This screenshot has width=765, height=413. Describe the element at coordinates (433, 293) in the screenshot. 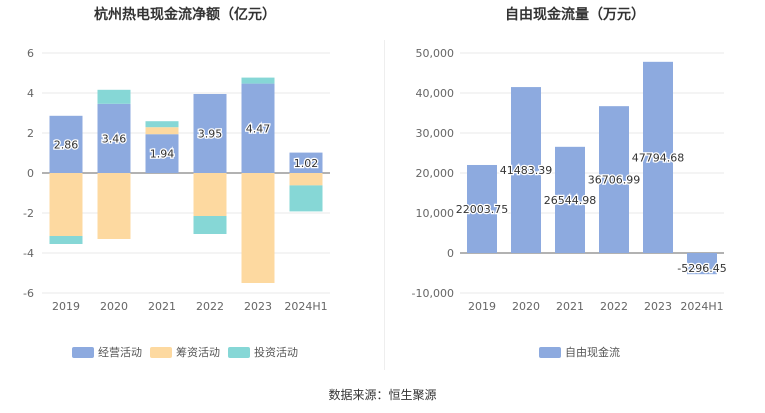

I see `y-tick-label: -10,000` at that location.